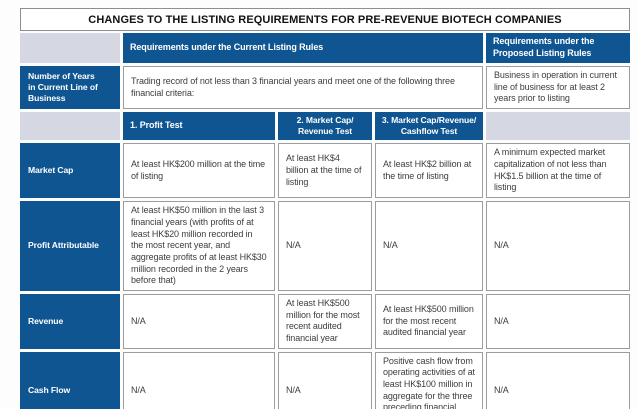 This screenshot has width=638, height=409. I want to click on cell-cash-flow-test1: N/A, so click(199, 380).